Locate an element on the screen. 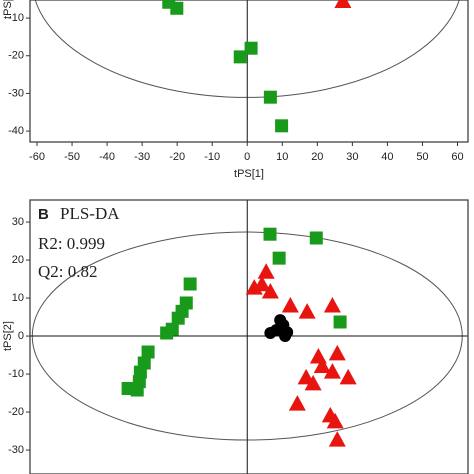  y-tick-label: -40 is located at coordinates (16, 131).